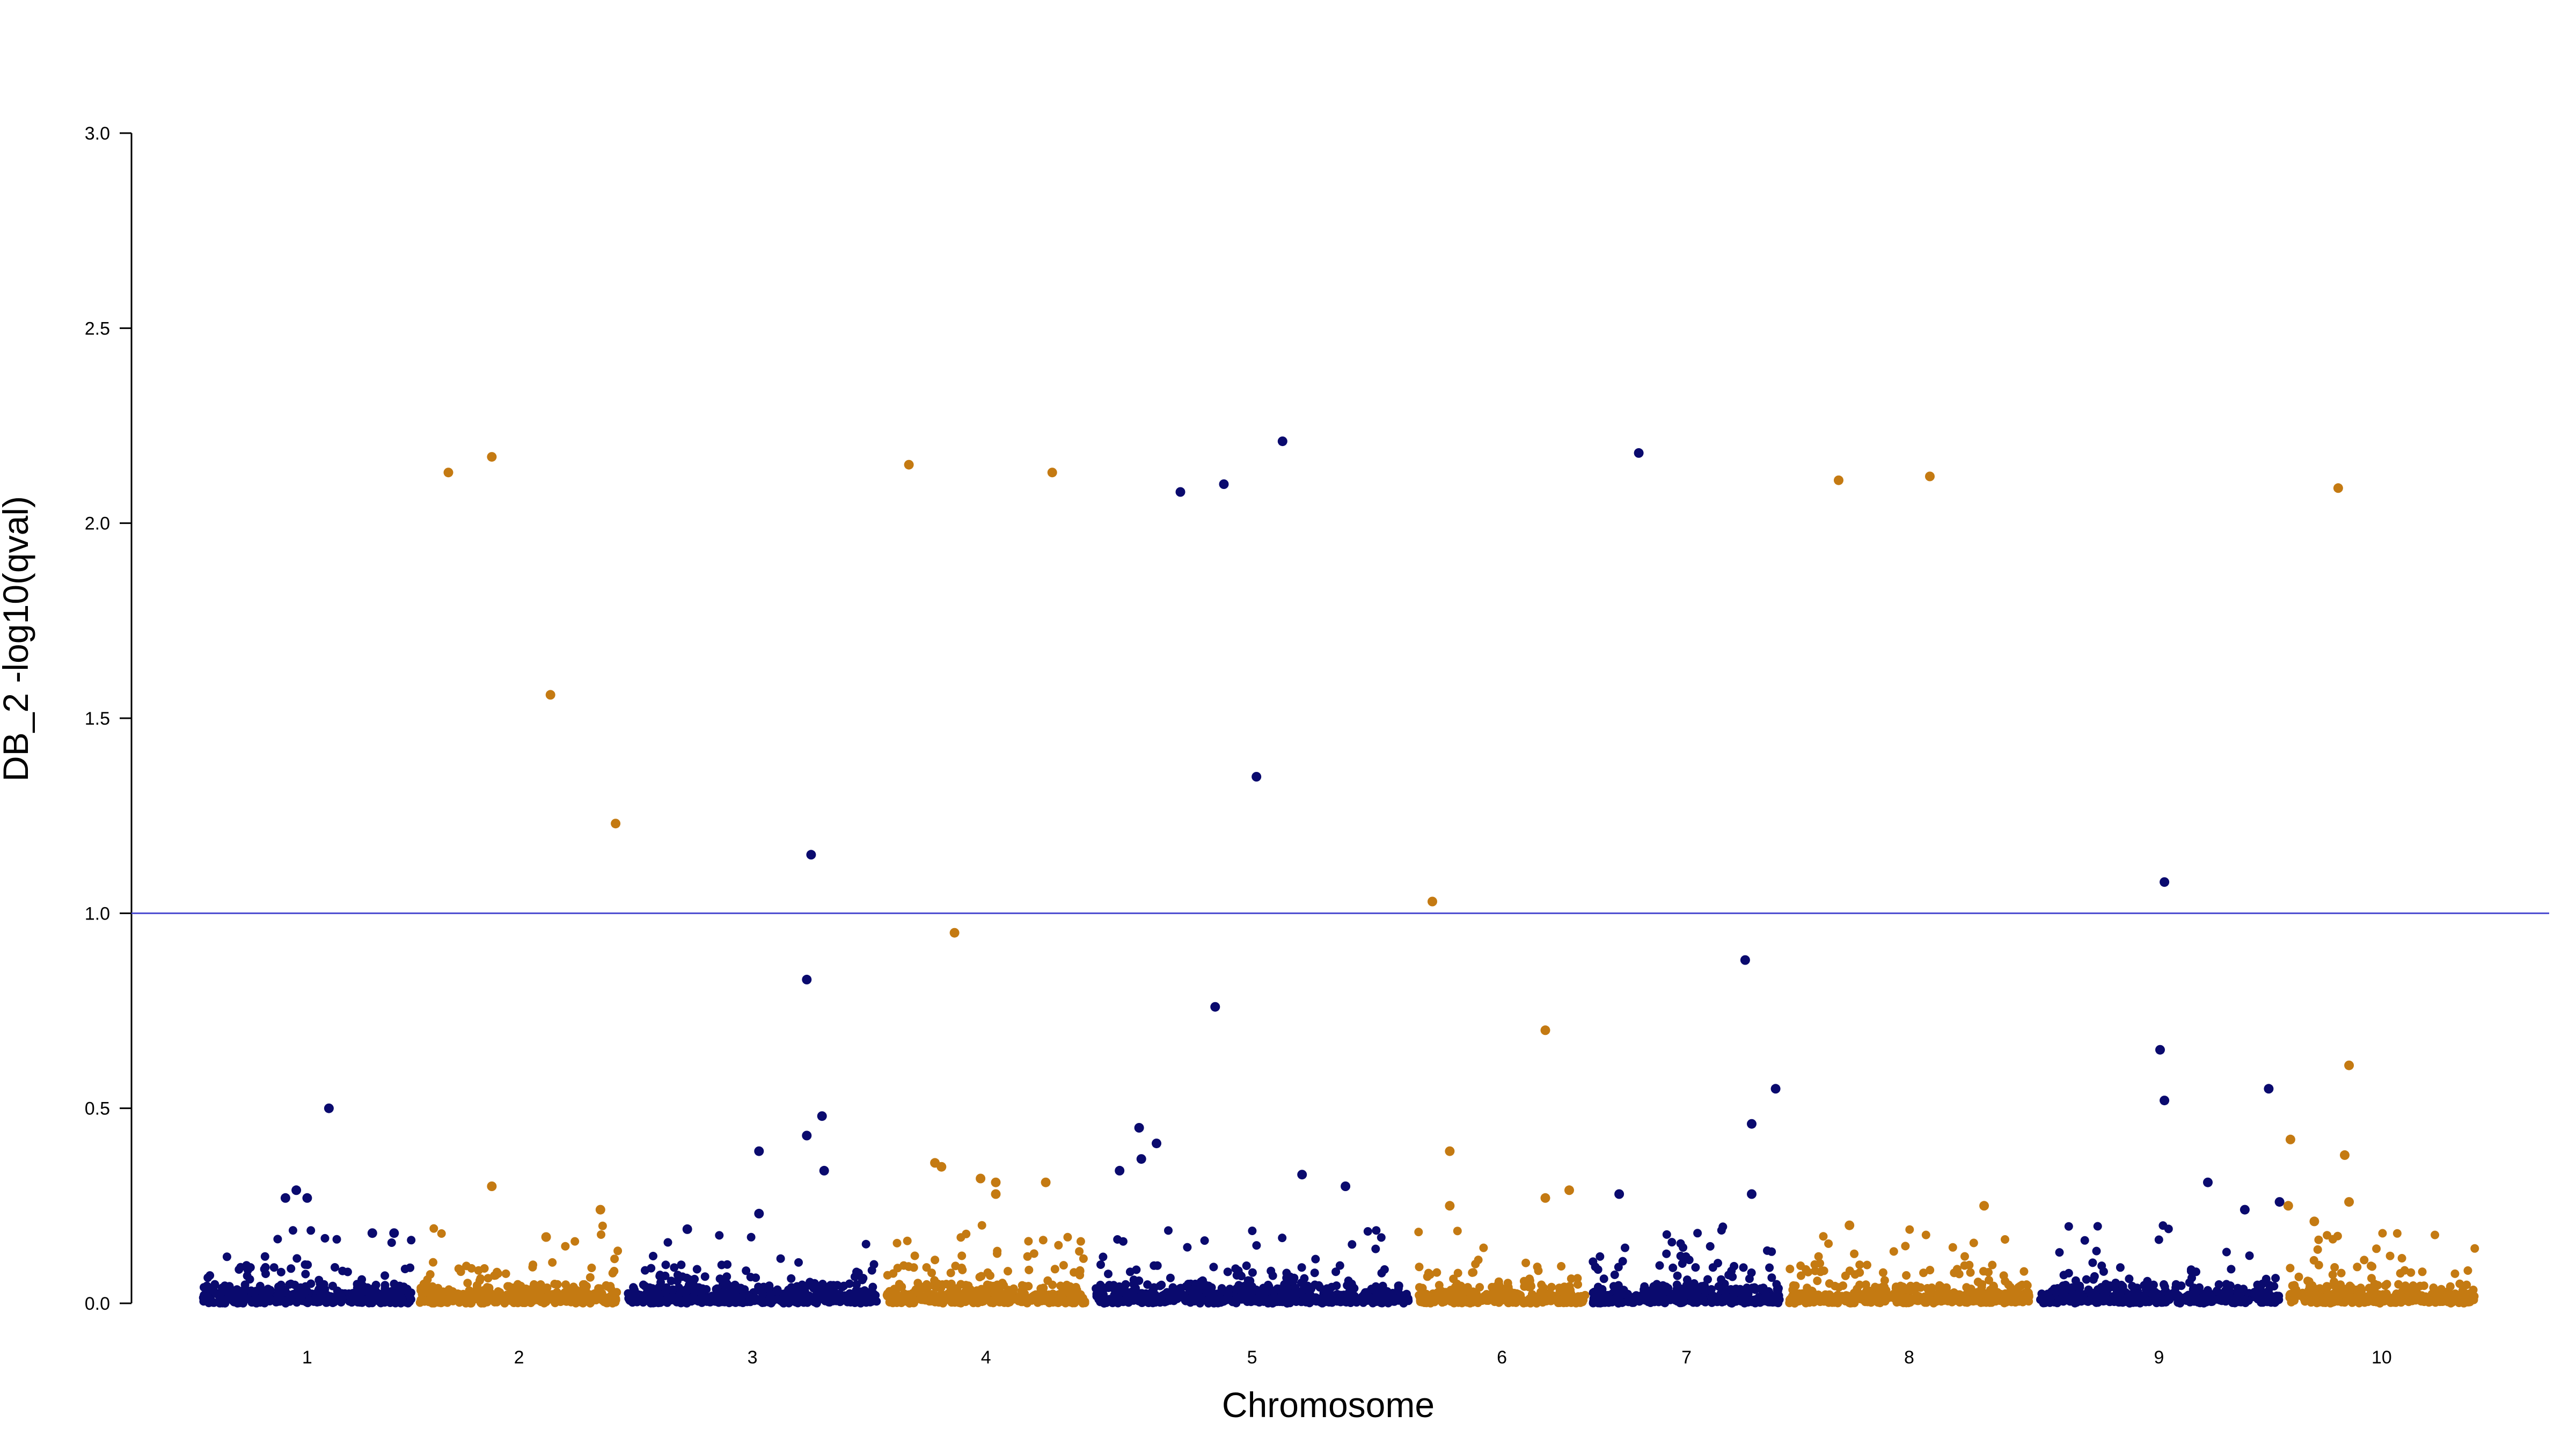 The height and width of the screenshot is (1452, 2576). I want to click on x-tick-label: 5, so click(1252, 1357).